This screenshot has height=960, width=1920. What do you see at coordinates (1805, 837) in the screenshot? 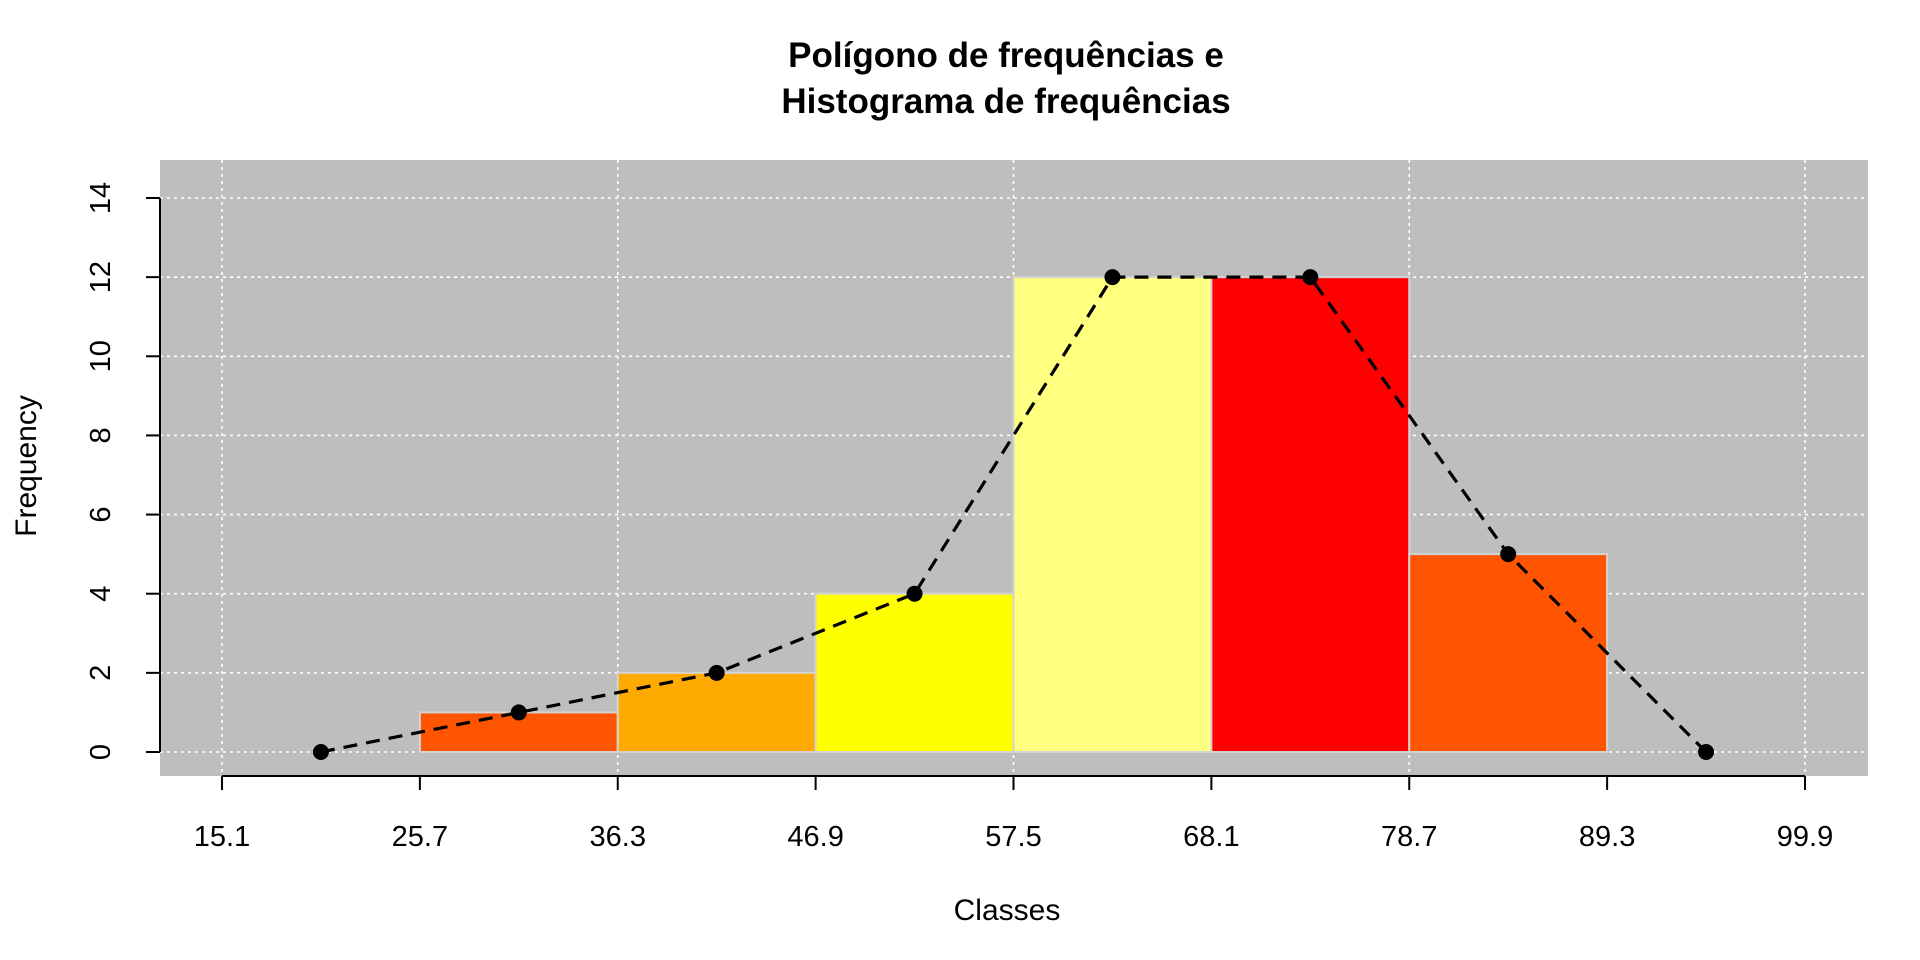
I see `x-tick-label: 99.9` at bounding box center [1805, 837].